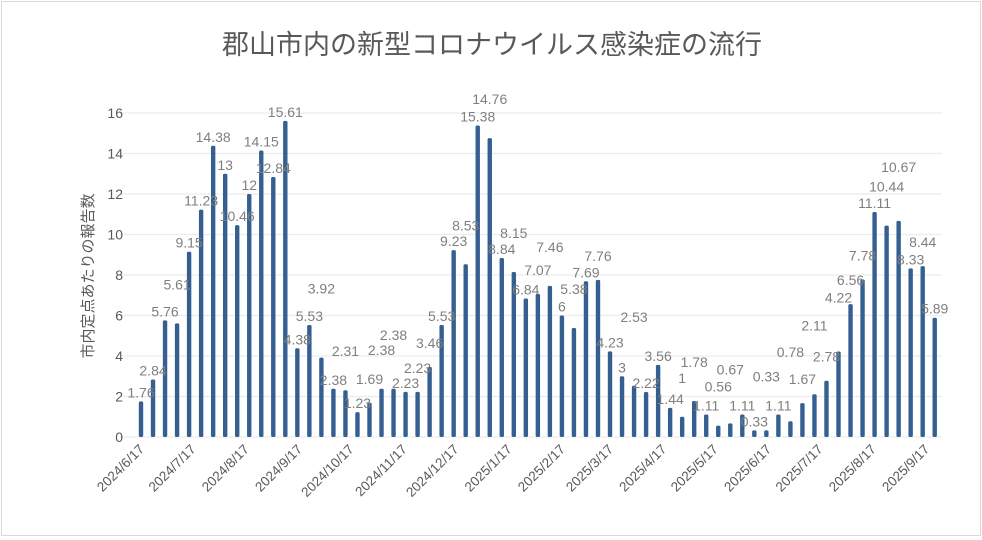 The image size is (982, 540). Describe the element at coordinates (120, 468) in the screenshot. I see `x-tick-label: 2024/6/17` at that location.